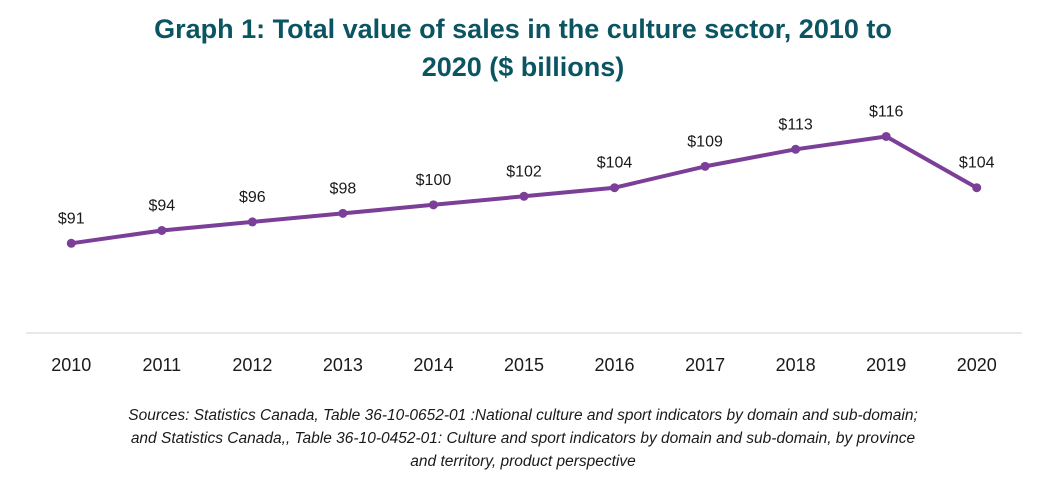 The height and width of the screenshot is (503, 1046). I want to click on x-tick-label: 2016, so click(615, 365).